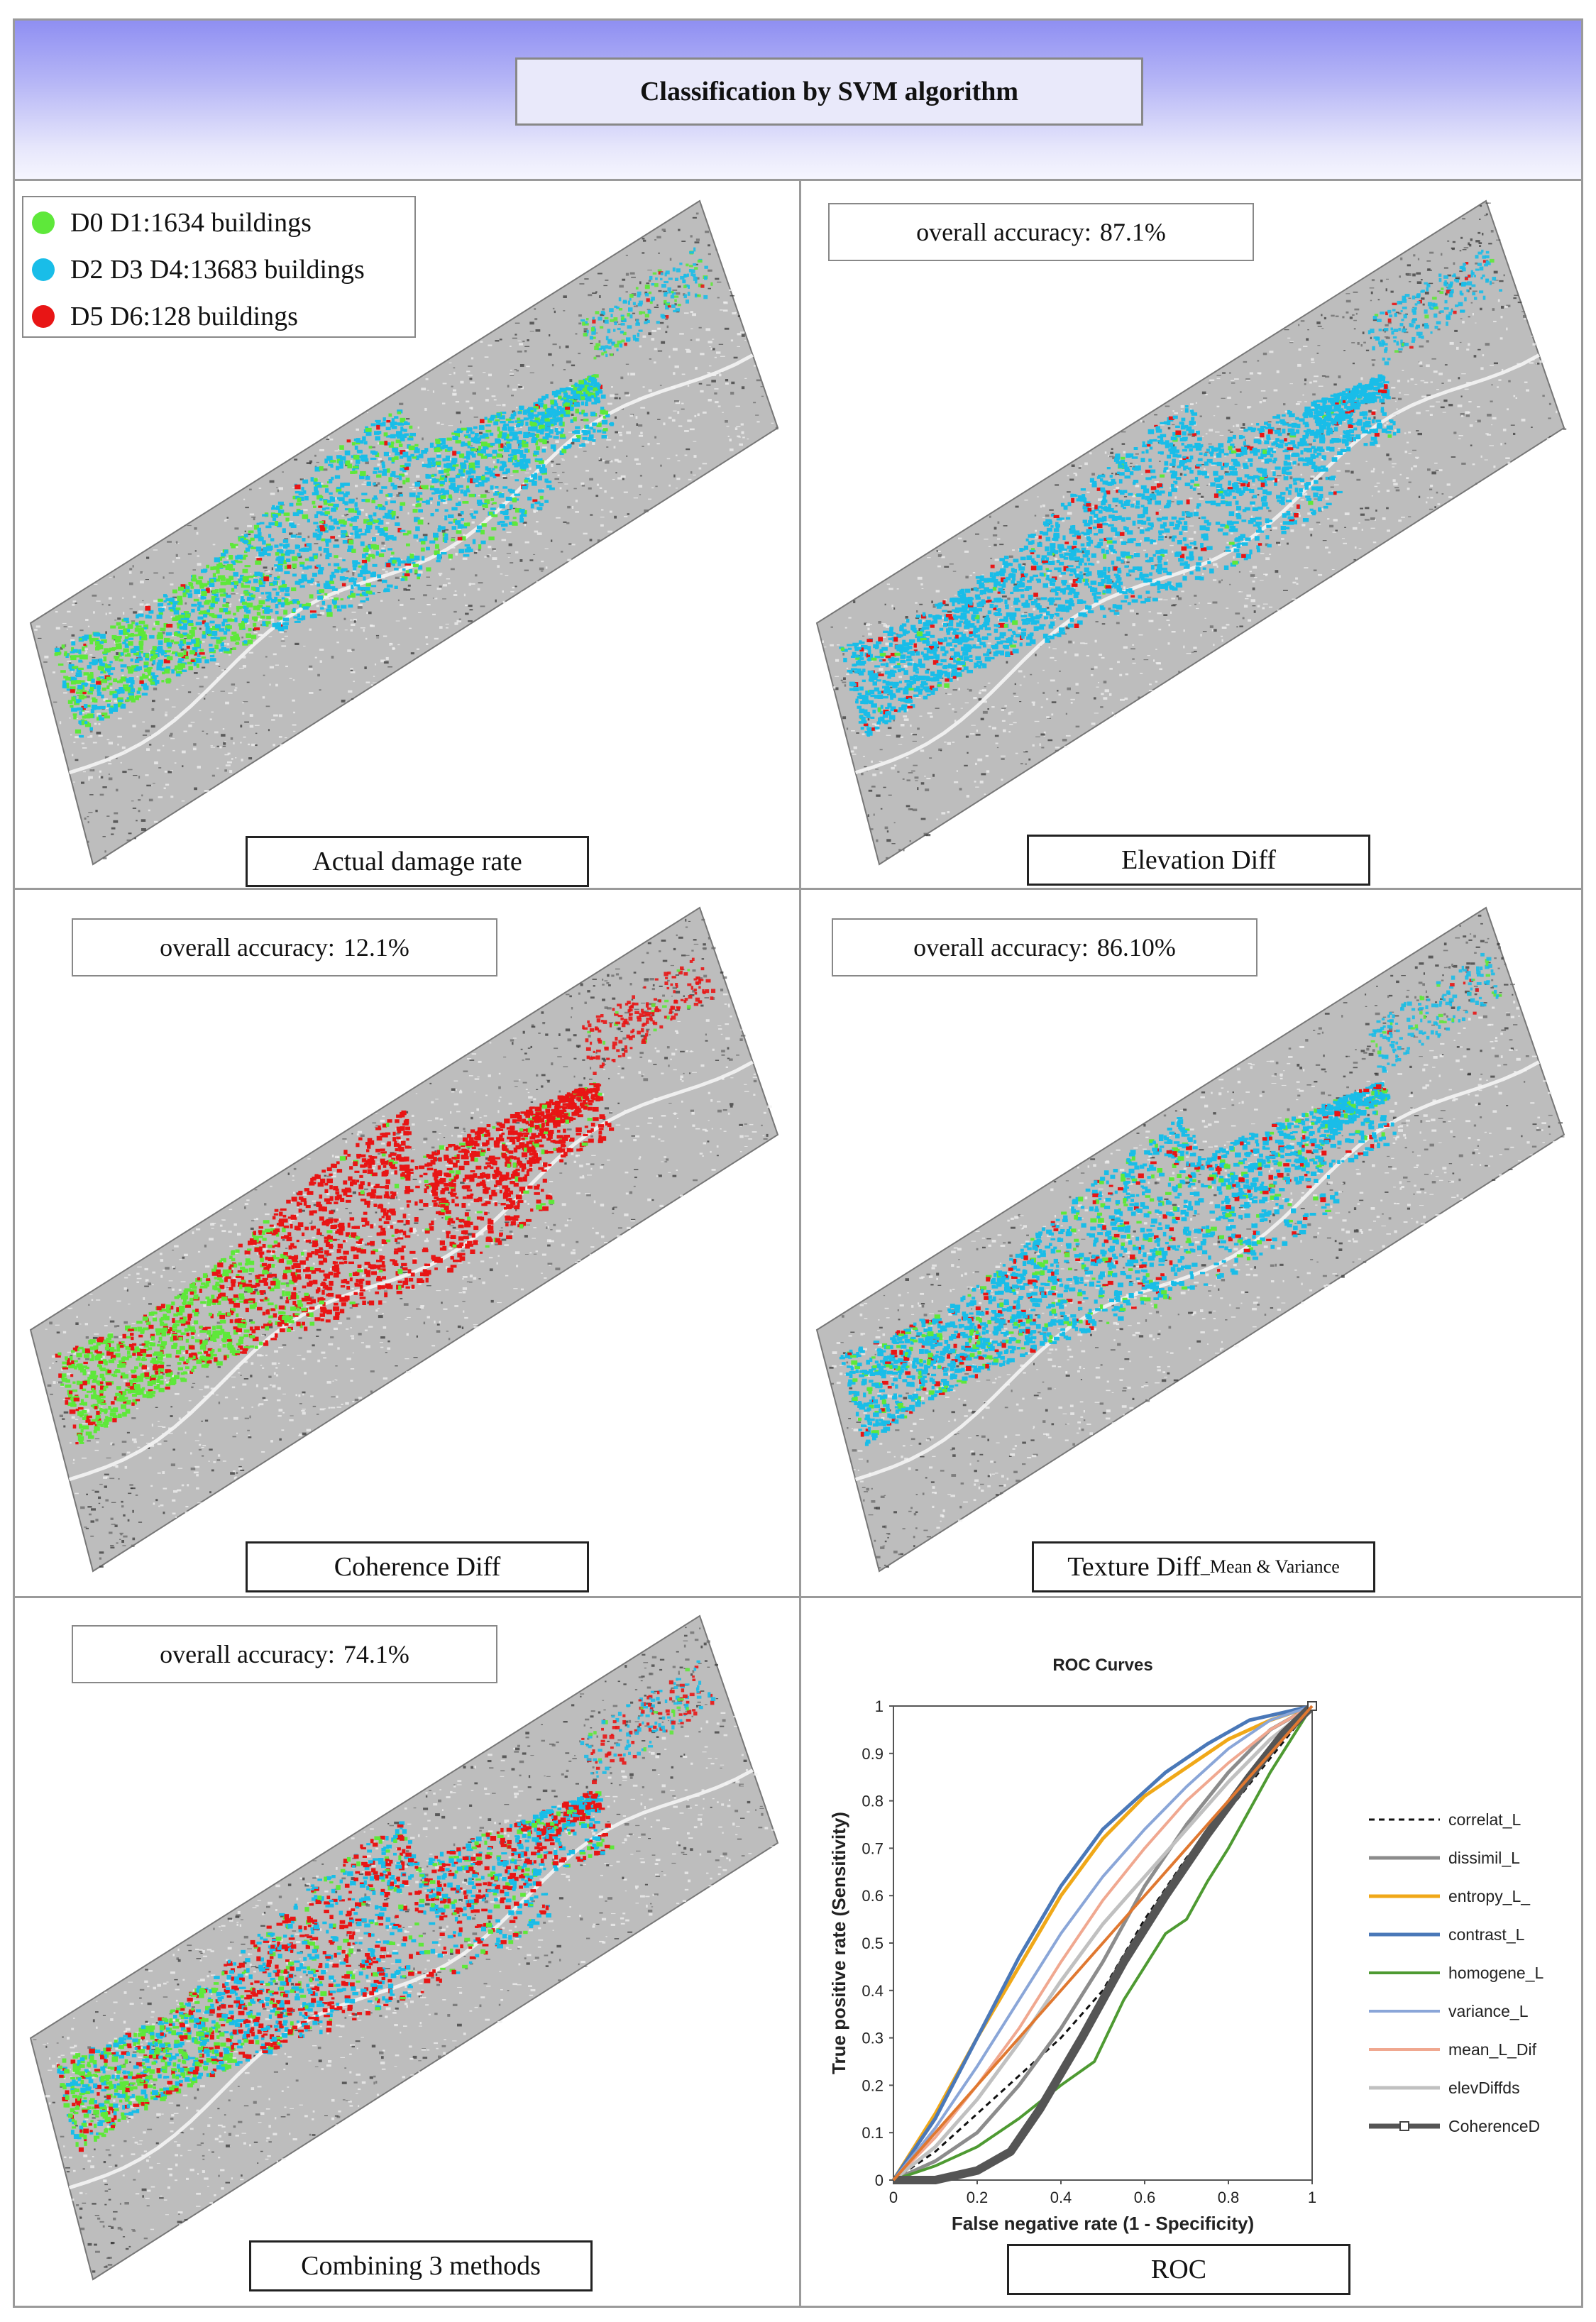 Image resolution: width=1596 pixels, height=2322 pixels. I want to click on panel-label: Texture Diff _Mean & Variance, so click(1203, 1566).